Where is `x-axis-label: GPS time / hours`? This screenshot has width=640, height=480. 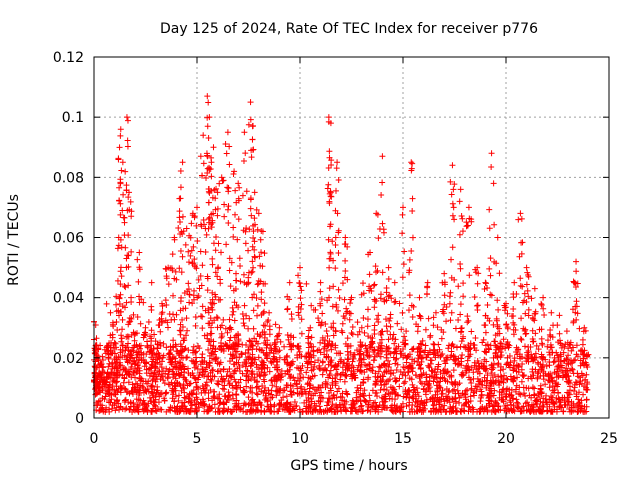
x-axis-label: GPS time / hours is located at coordinates (348, 466).